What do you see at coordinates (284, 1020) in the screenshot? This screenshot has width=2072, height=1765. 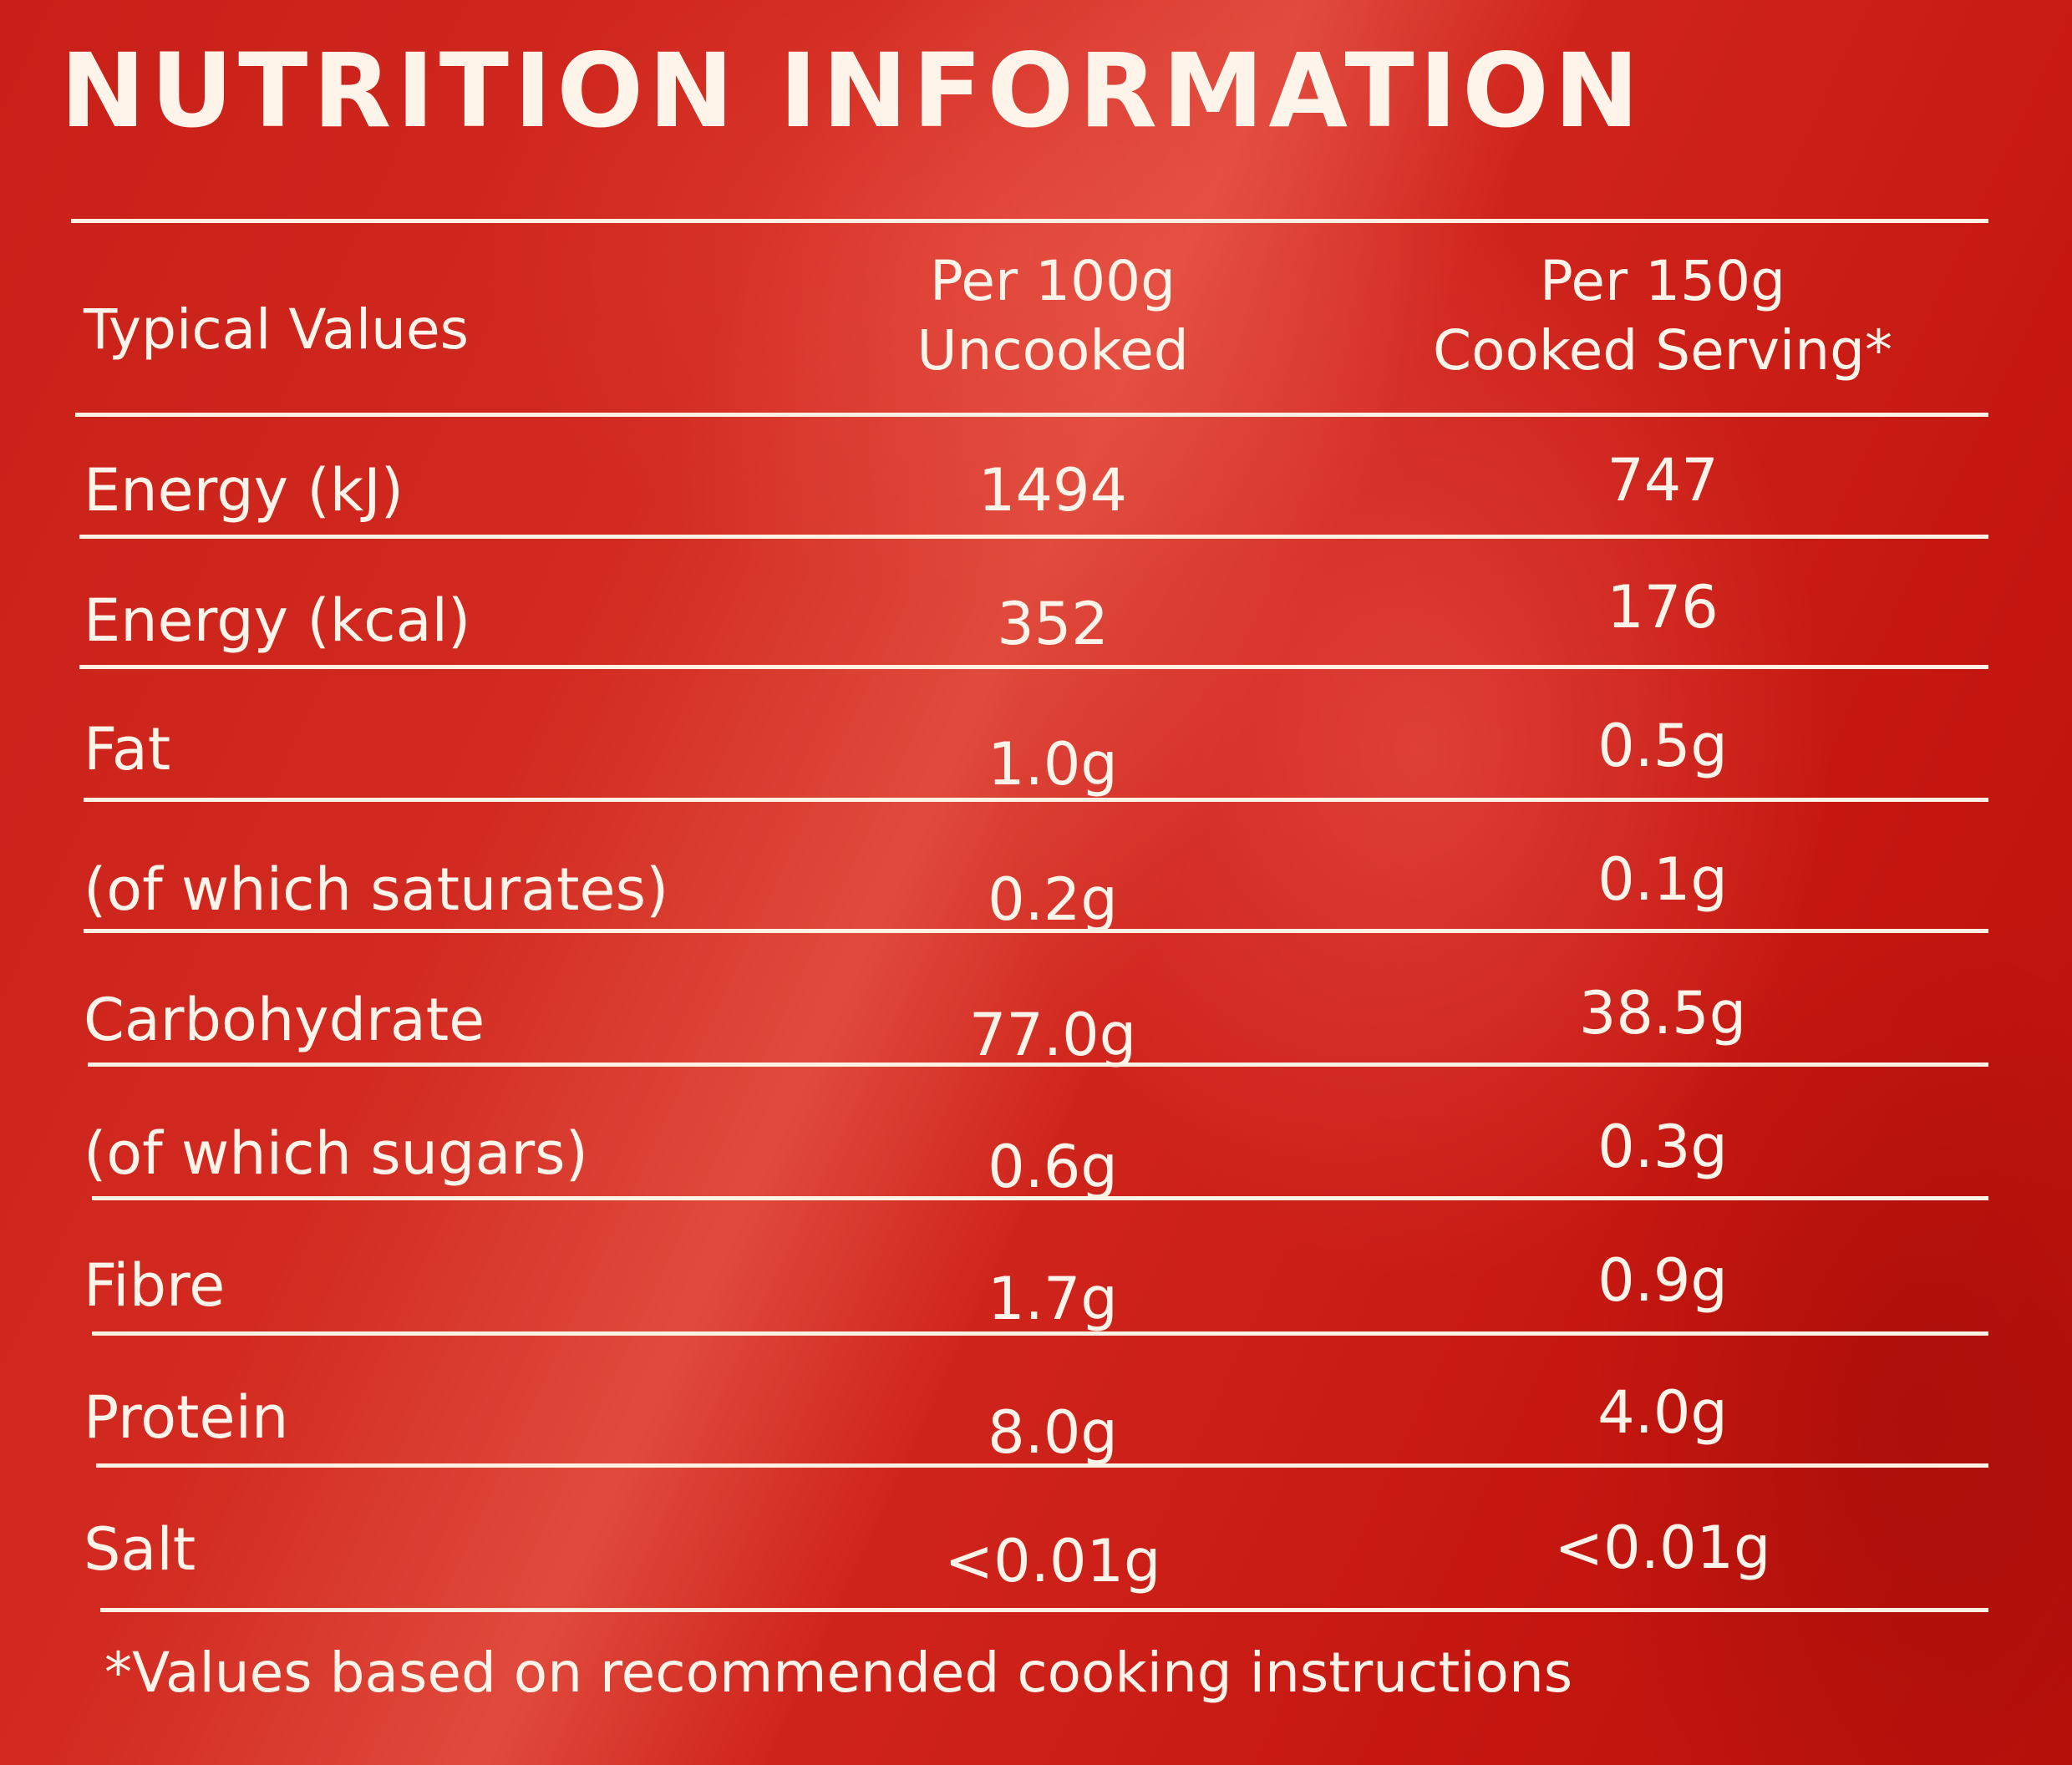 I see `row-label-carbohydrate: Carbohydrate` at bounding box center [284, 1020].